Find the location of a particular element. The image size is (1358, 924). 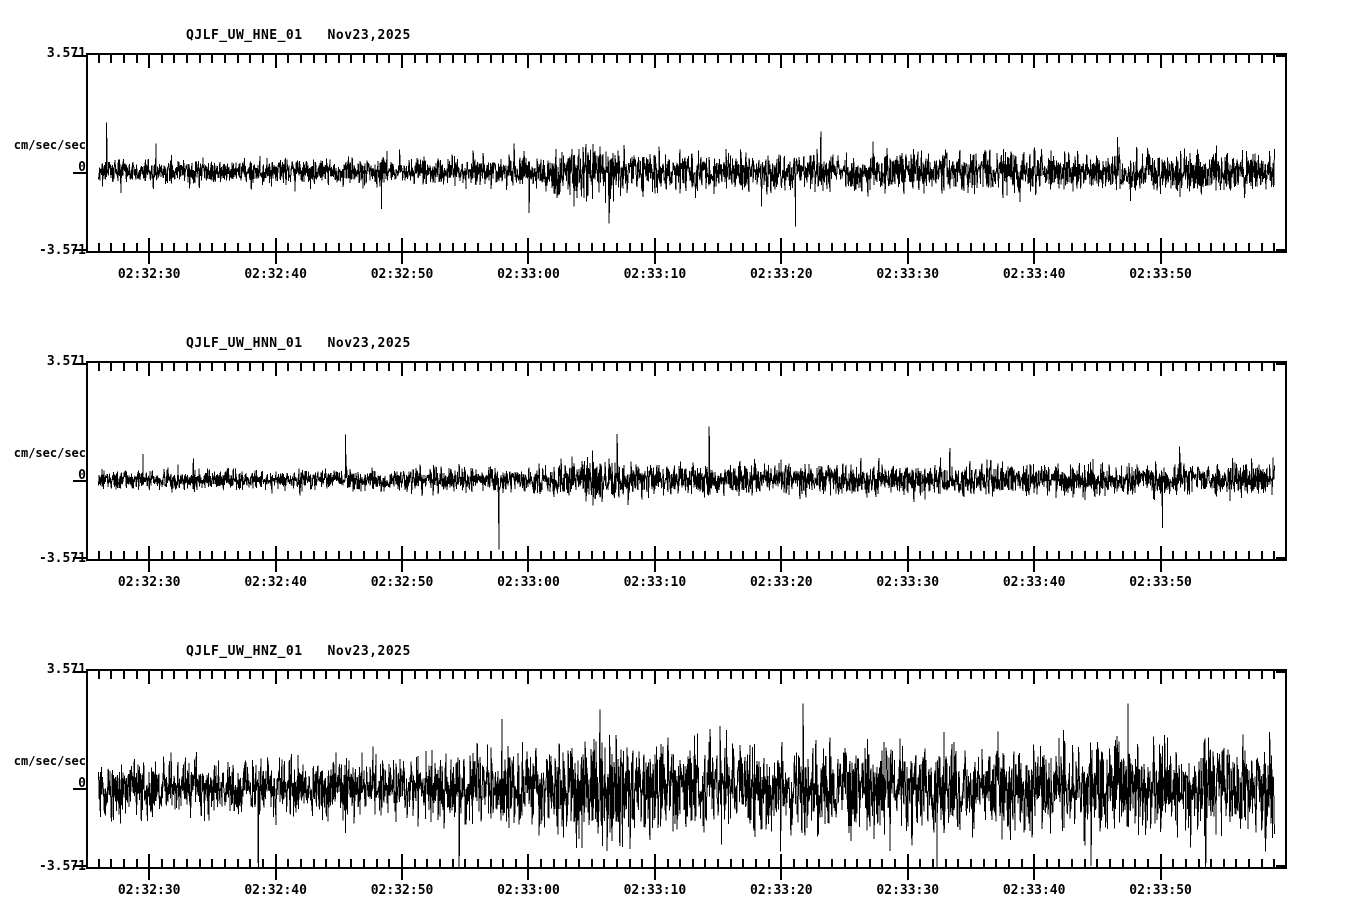

panel-title-hnz: QJLF_UW_HNZ_01 Nov23,2025 is located at coordinates (298, 651).